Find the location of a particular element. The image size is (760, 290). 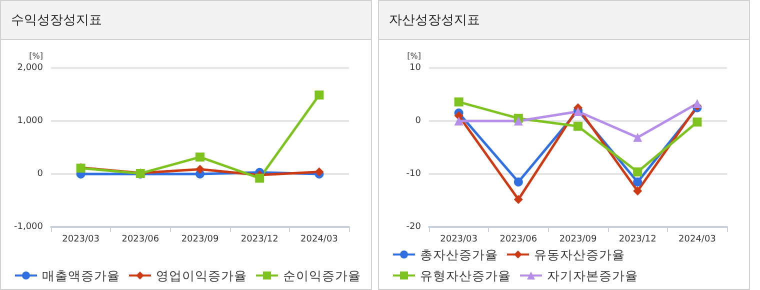

legend-label: 자기자본증가율 is located at coordinates (592, 275).